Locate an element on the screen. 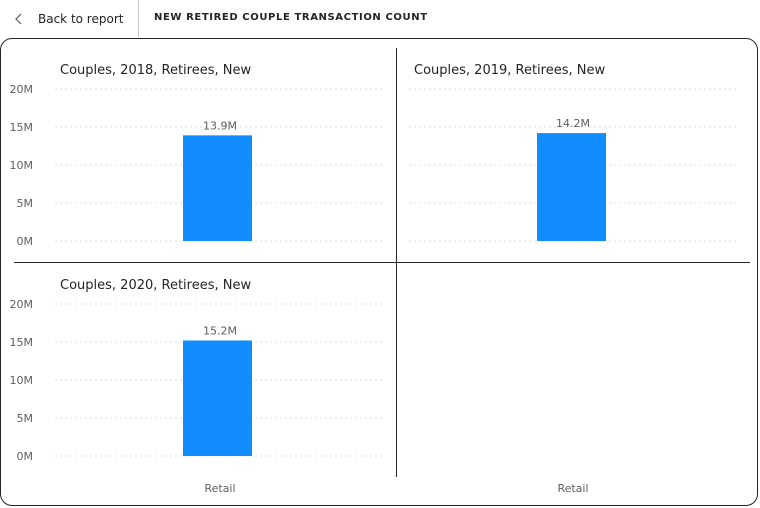  panel-divider-horizontal is located at coordinates (382, 262).